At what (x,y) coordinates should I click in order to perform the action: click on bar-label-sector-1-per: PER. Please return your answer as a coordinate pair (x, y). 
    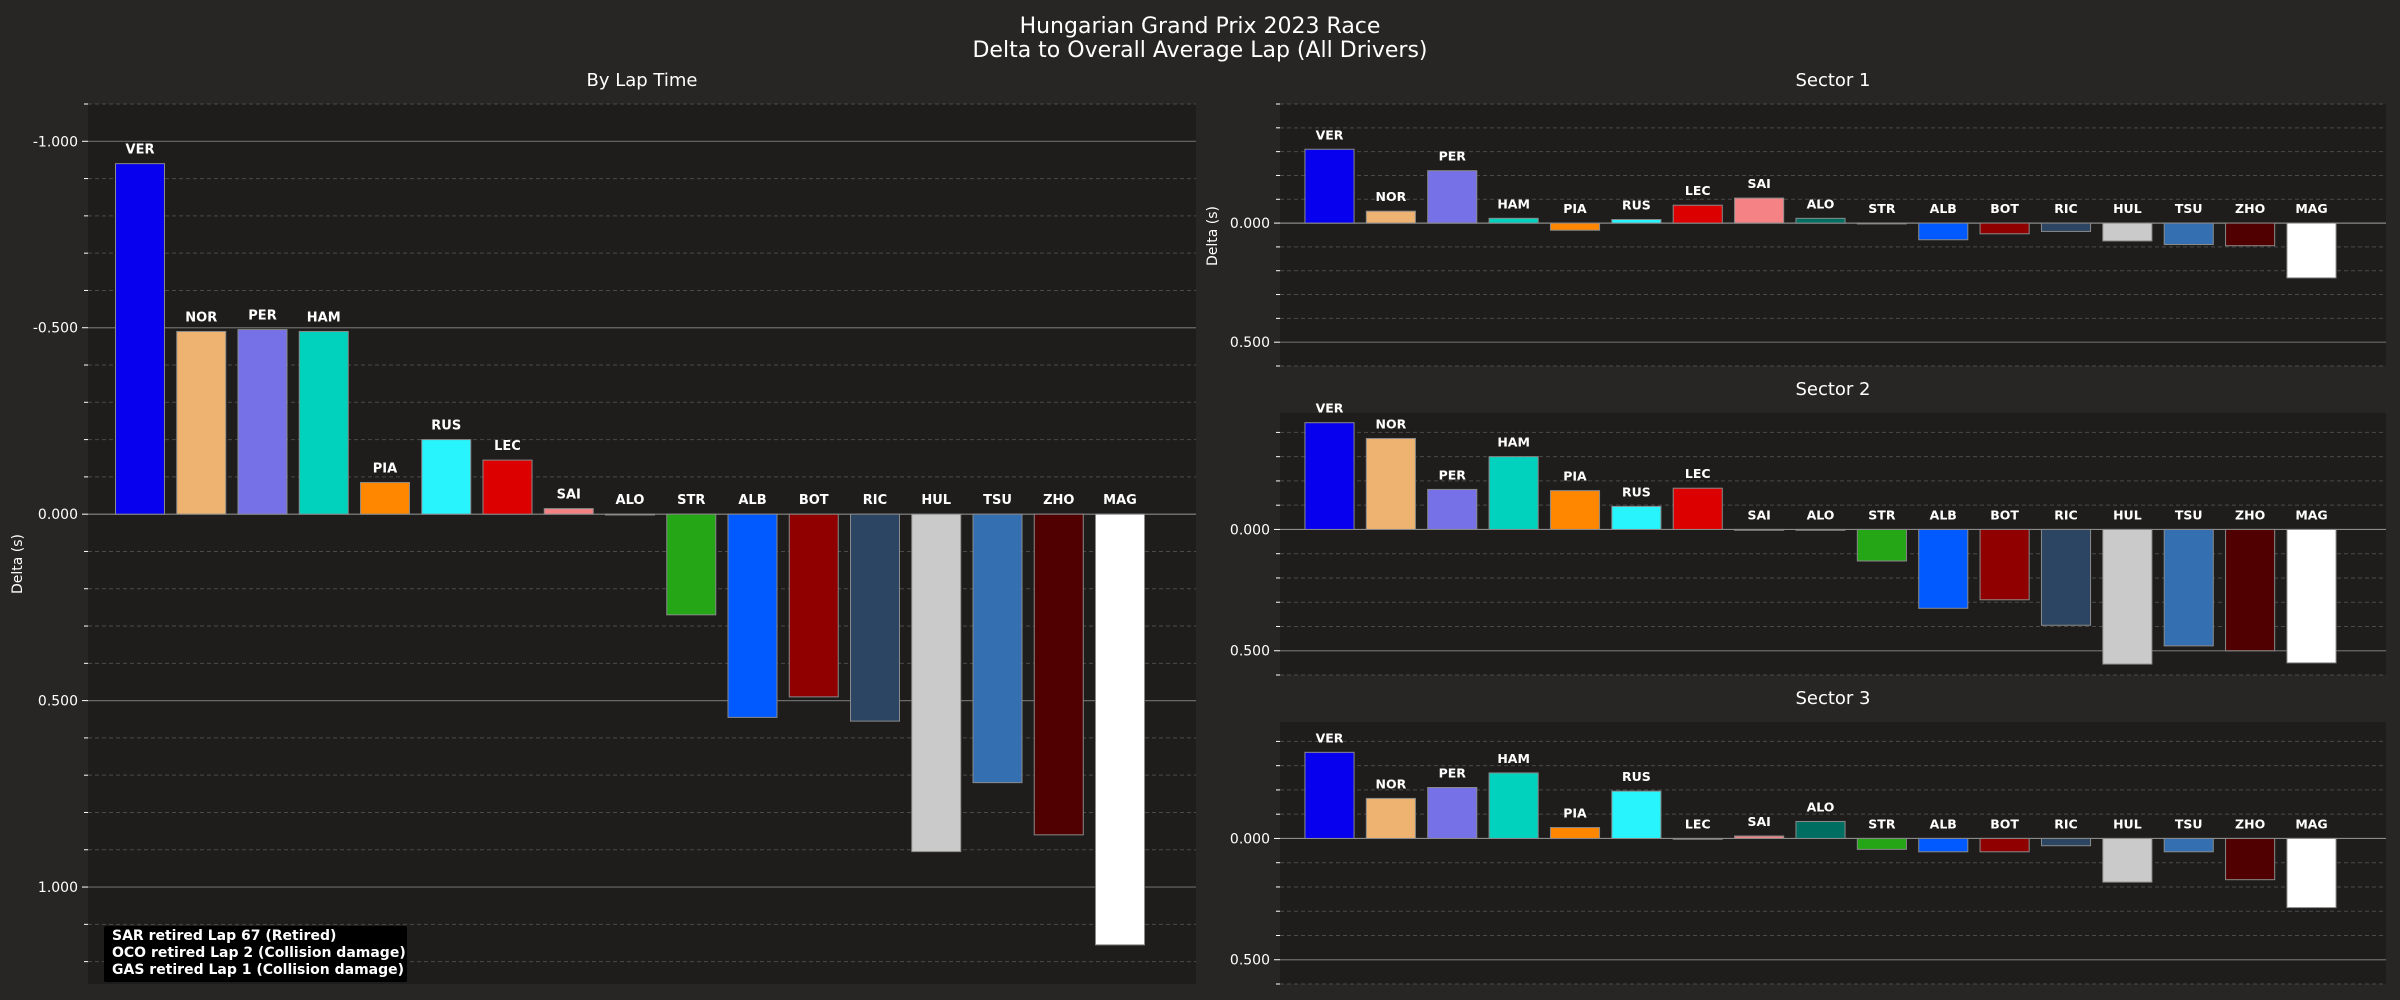
    Looking at the image, I should click on (1453, 156).